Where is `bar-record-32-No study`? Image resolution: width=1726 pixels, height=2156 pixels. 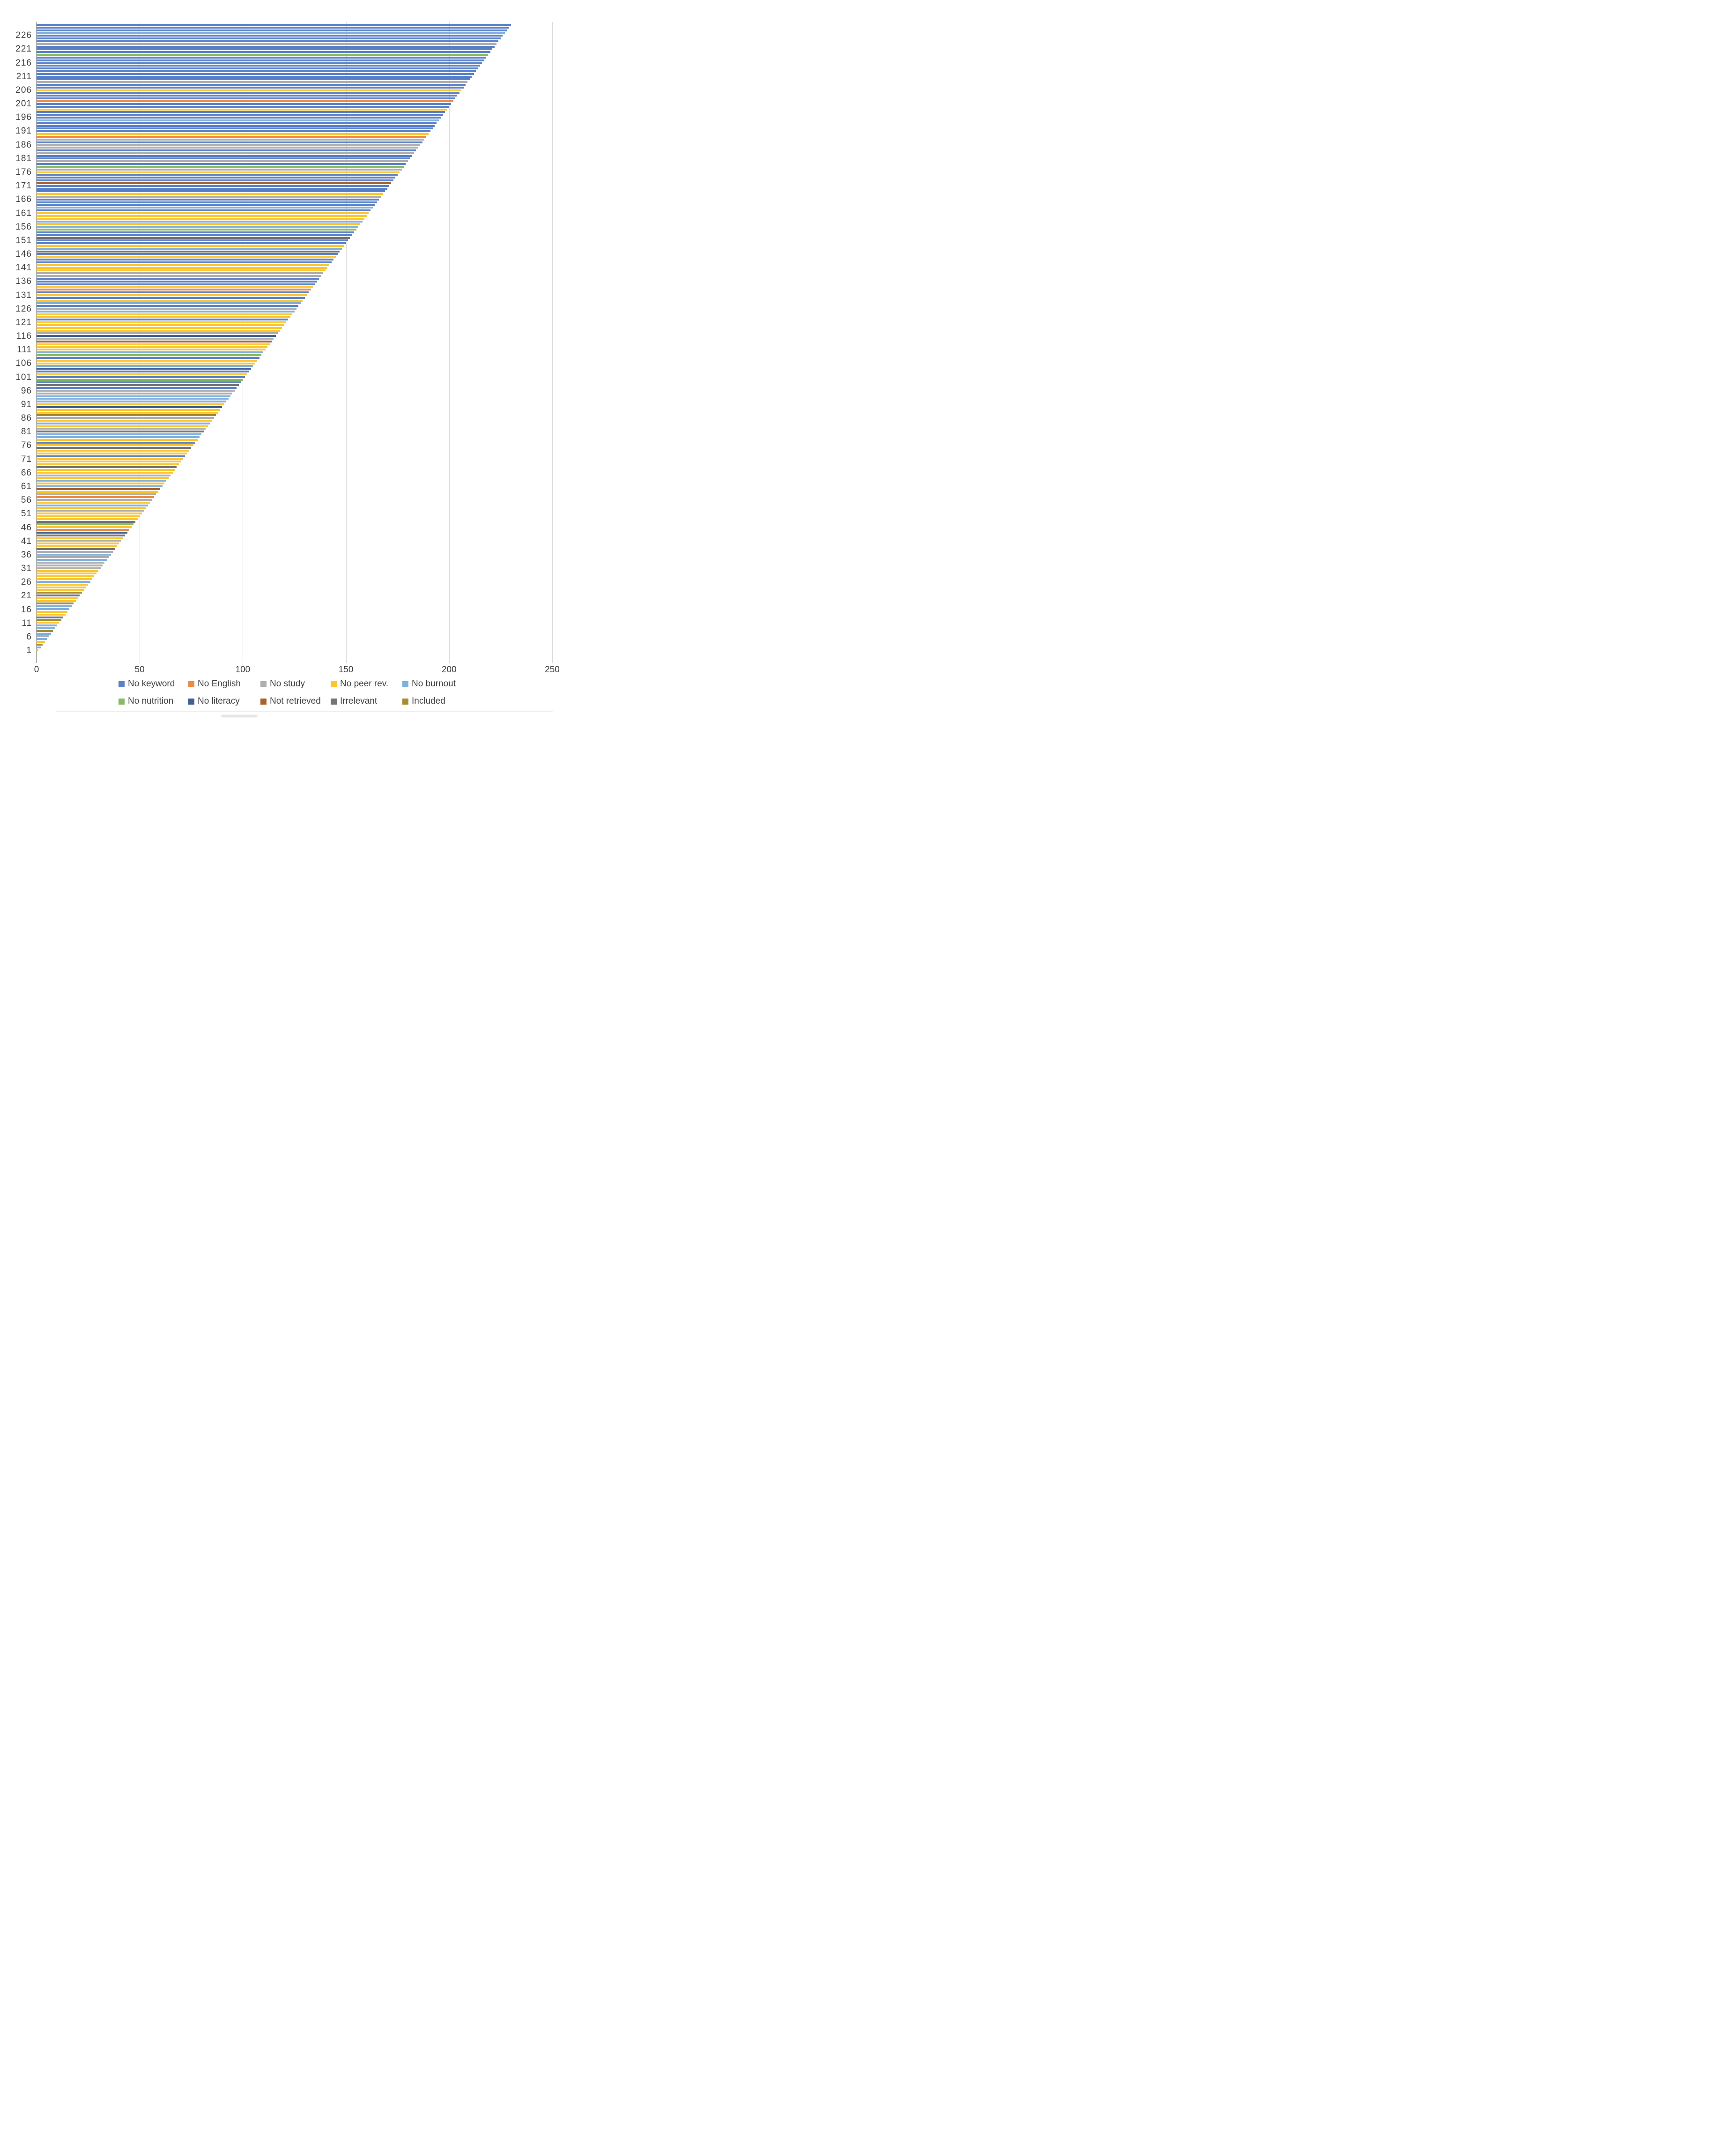
bar-record-32-No study is located at coordinates (70, 565).